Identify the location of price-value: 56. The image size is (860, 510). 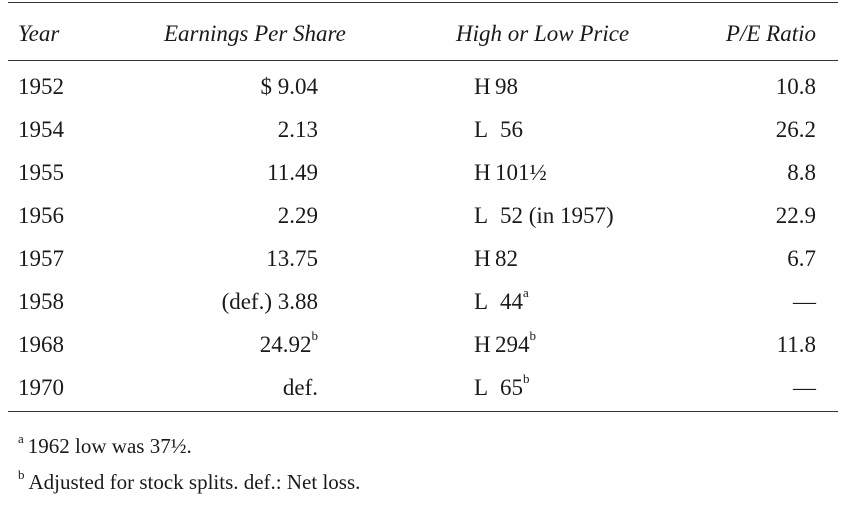
(511, 129).